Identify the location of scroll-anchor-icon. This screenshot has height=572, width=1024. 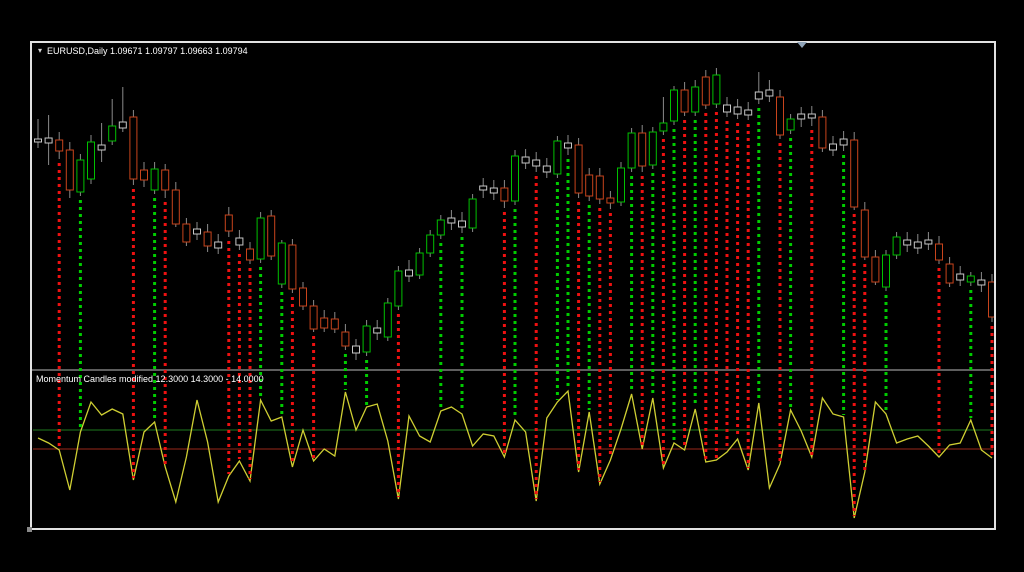
(802, 45).